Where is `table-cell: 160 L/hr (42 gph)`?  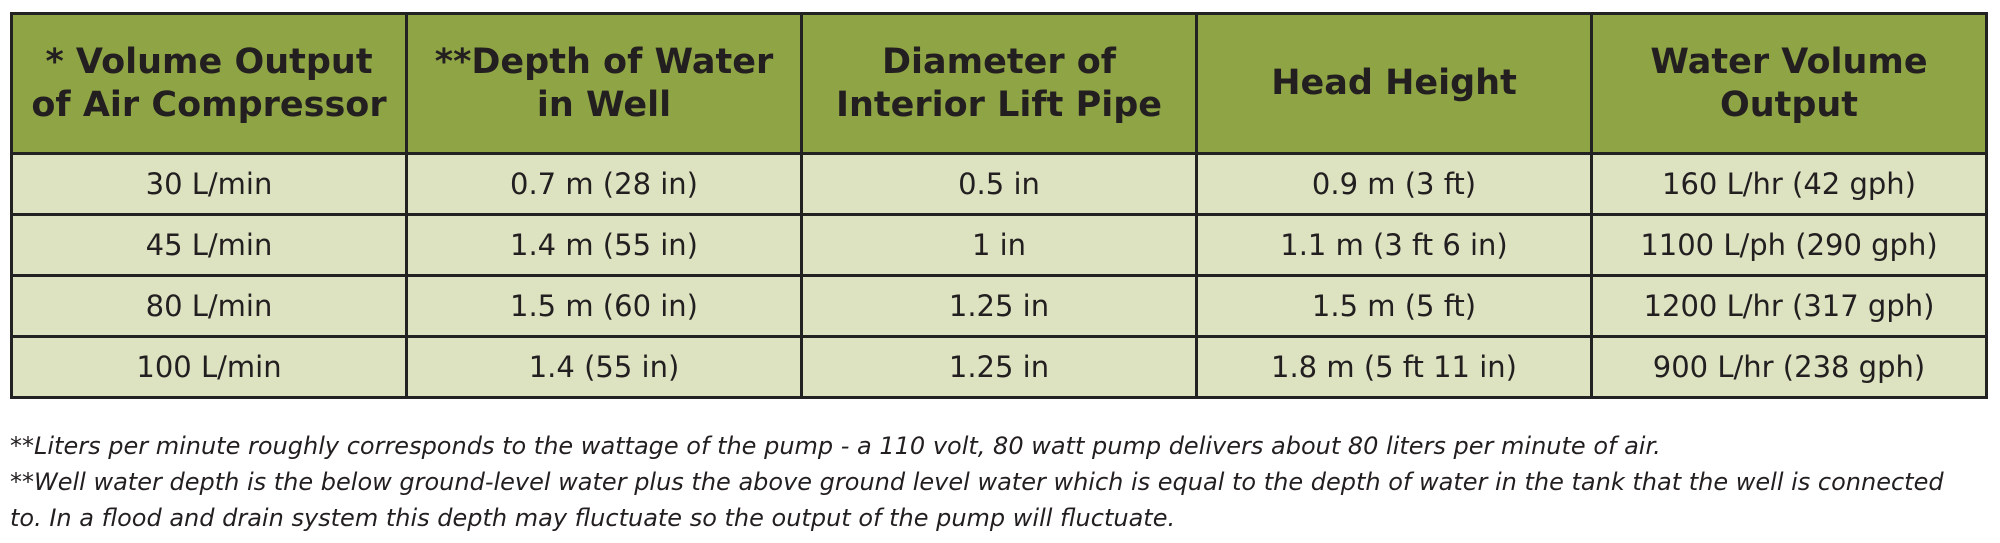
table-cell: 160 L/hr (42 gph) is located at coordinates (1789, 184).